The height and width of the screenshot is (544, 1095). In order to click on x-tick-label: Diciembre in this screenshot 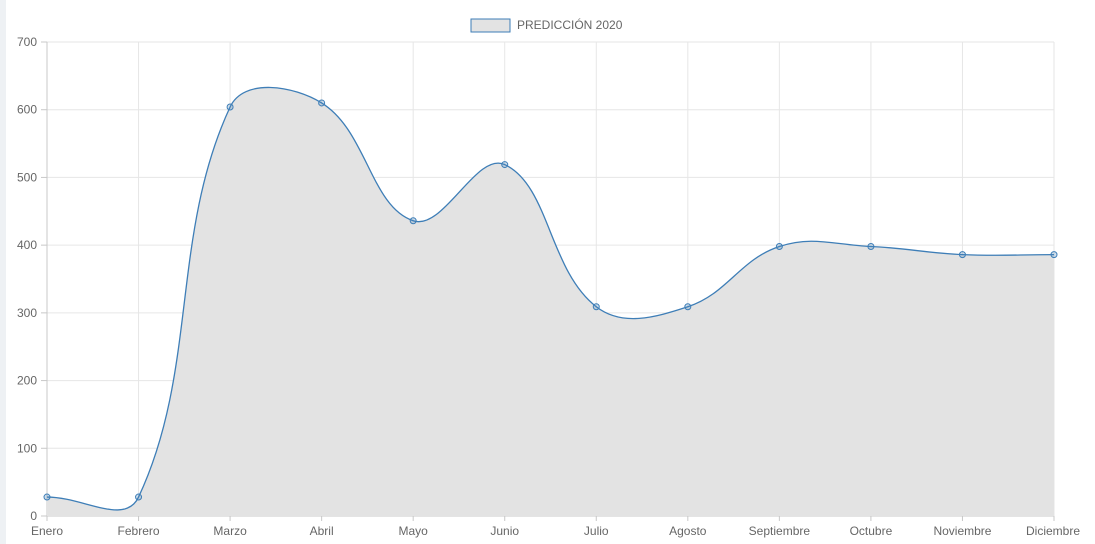, I will do `click(1053, 531)`.